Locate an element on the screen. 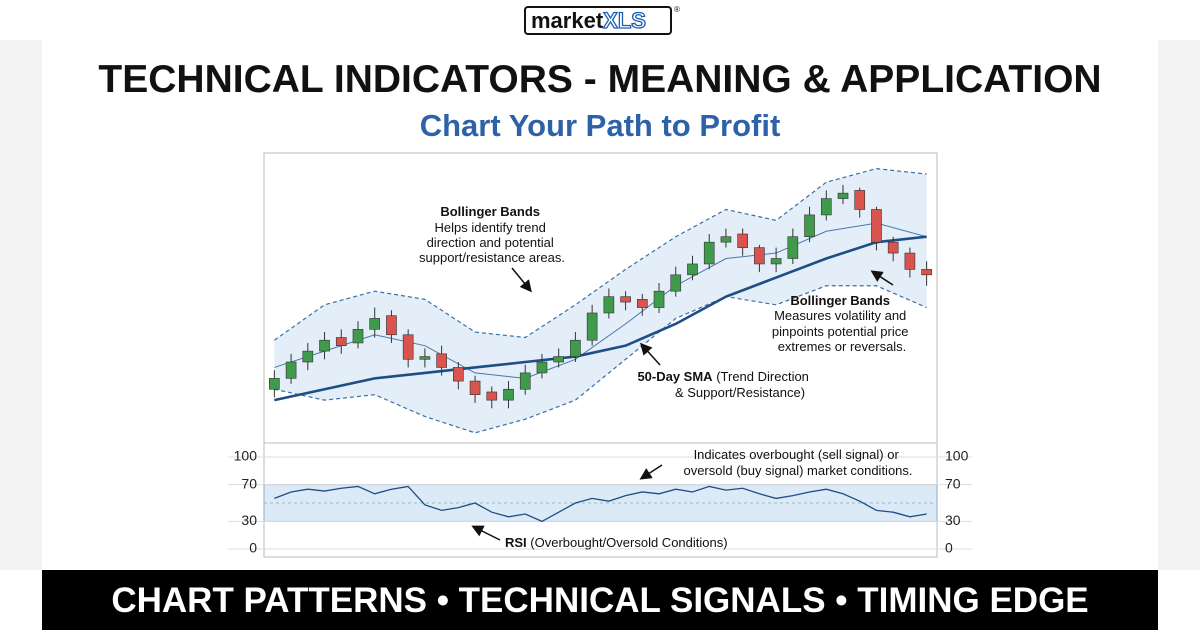 Image resolution: width=1200 pixels, height=630 pixels. logo-text: market is located at coordinates (567, 20).